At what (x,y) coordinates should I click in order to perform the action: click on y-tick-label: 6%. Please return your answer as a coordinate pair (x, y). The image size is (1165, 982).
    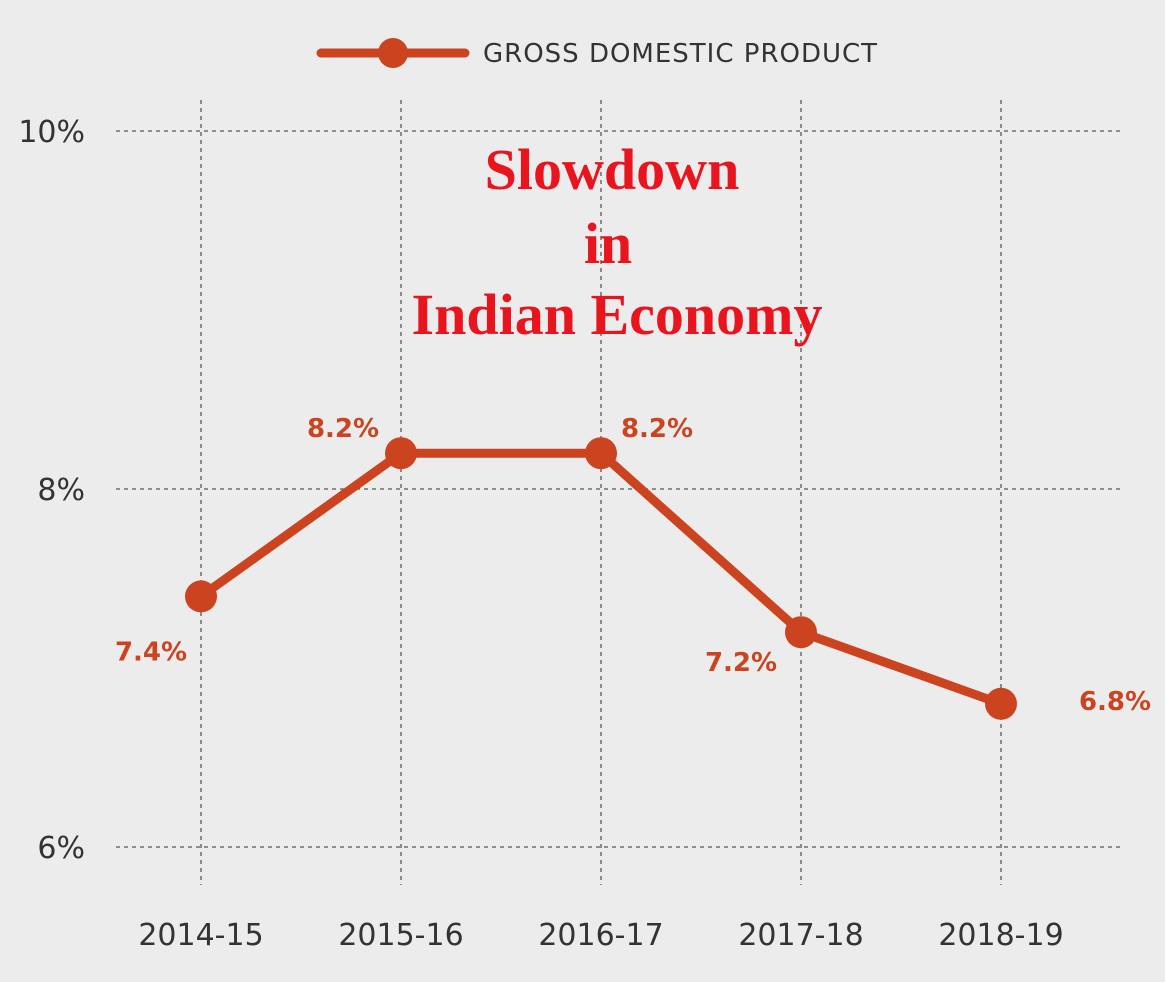
    Looking at the image, I should click on (61, 848).